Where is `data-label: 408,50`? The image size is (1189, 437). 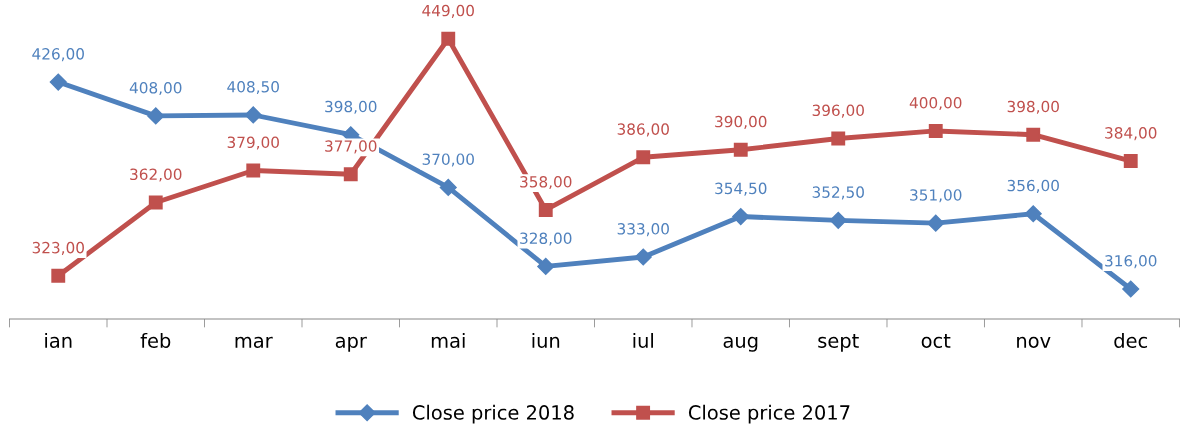 data-label: 408,50 is located at coordinates (253, 88).